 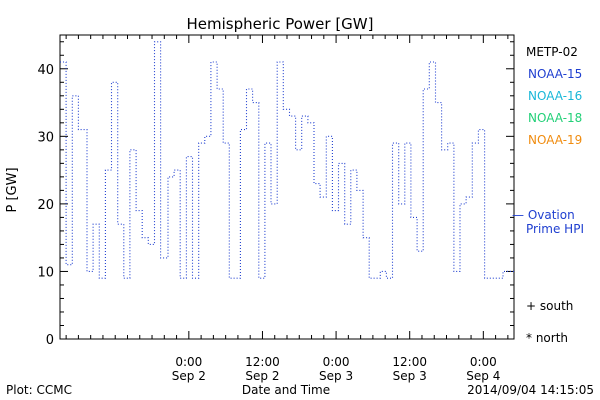 I want to click on y-tick-label: 10, so click(x=45, y=272).